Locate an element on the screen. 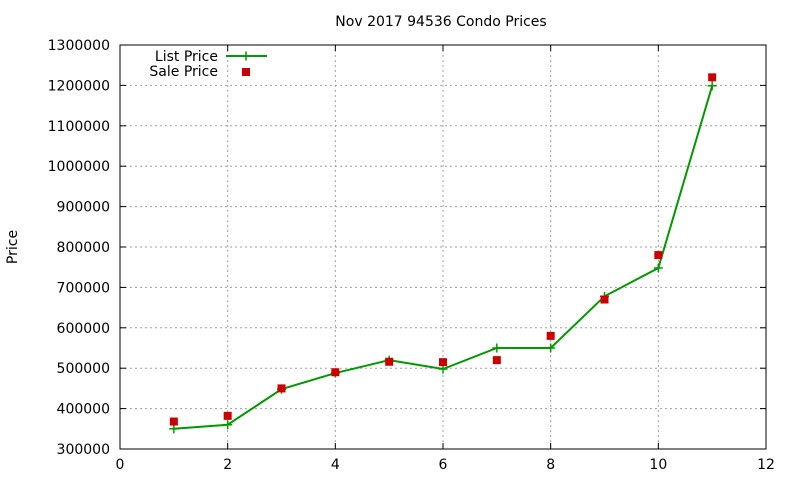  y-tick-label: 300000 is located at coordinates (83, 450).